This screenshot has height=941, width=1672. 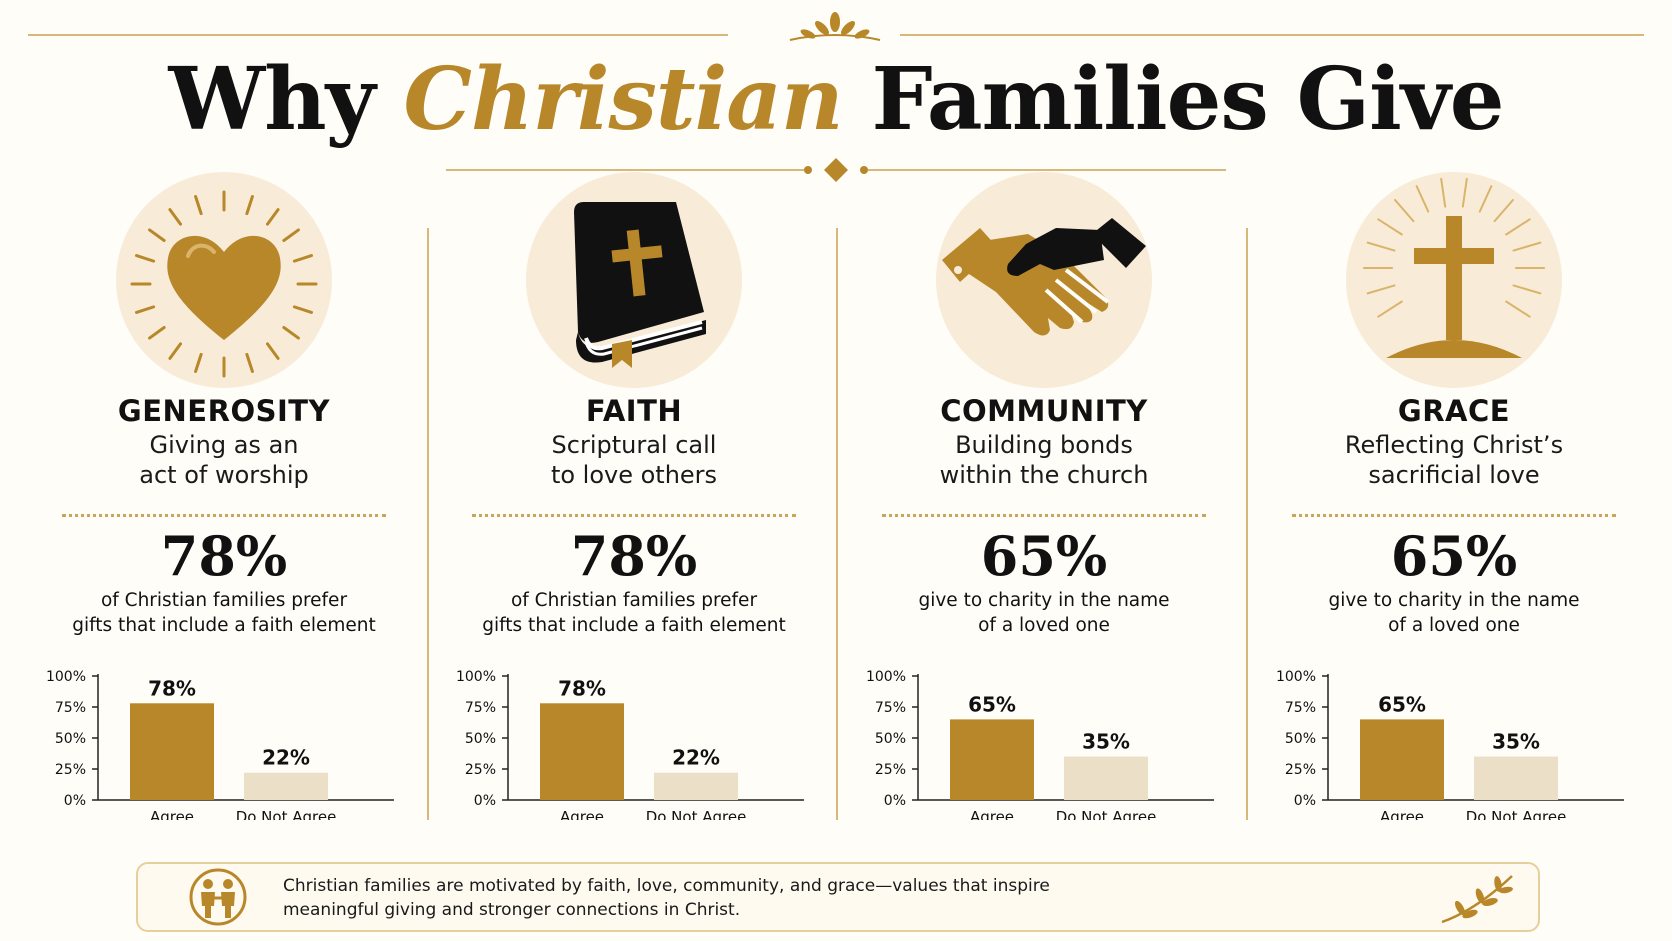 I want to click on page-title: Why Christian Families Give, so click(x=836, y=100).